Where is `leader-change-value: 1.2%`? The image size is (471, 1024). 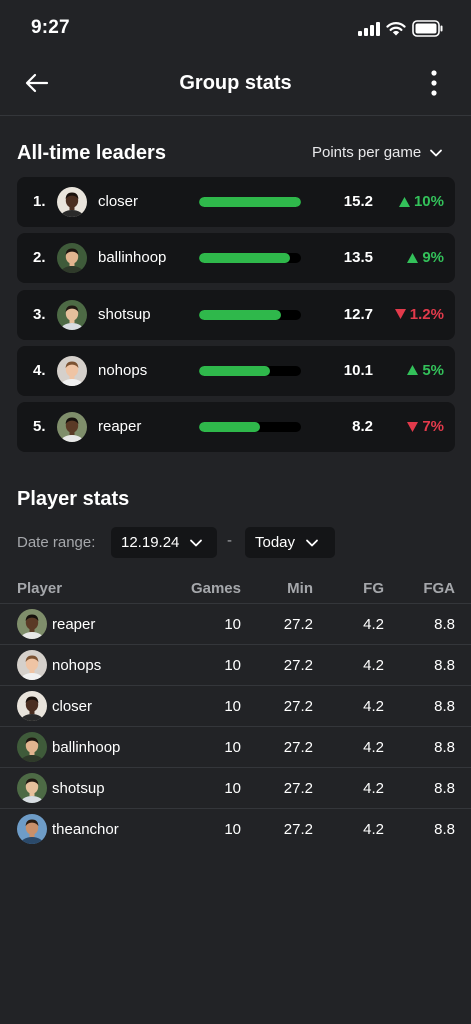 leader-change-value: 1.2% is located at coordinates (426, 314).